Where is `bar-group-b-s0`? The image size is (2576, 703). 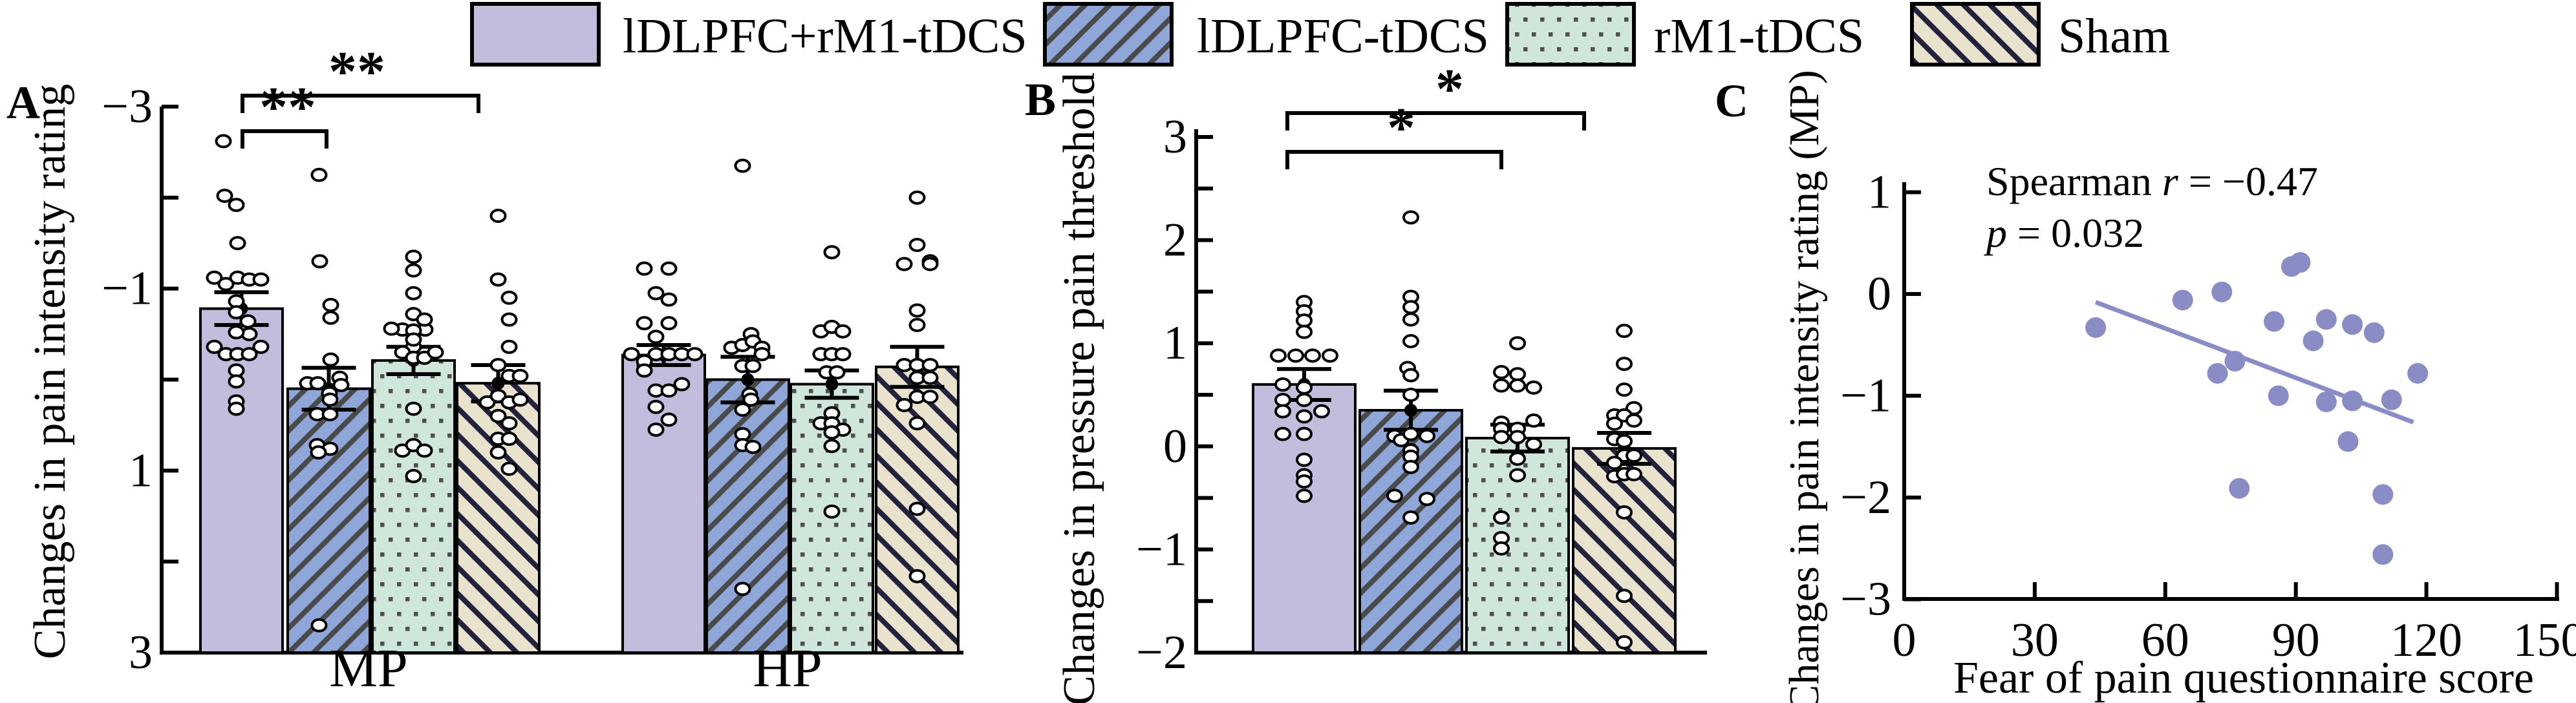 bar-group-b-s0 is located at coordinates (1304, 474).